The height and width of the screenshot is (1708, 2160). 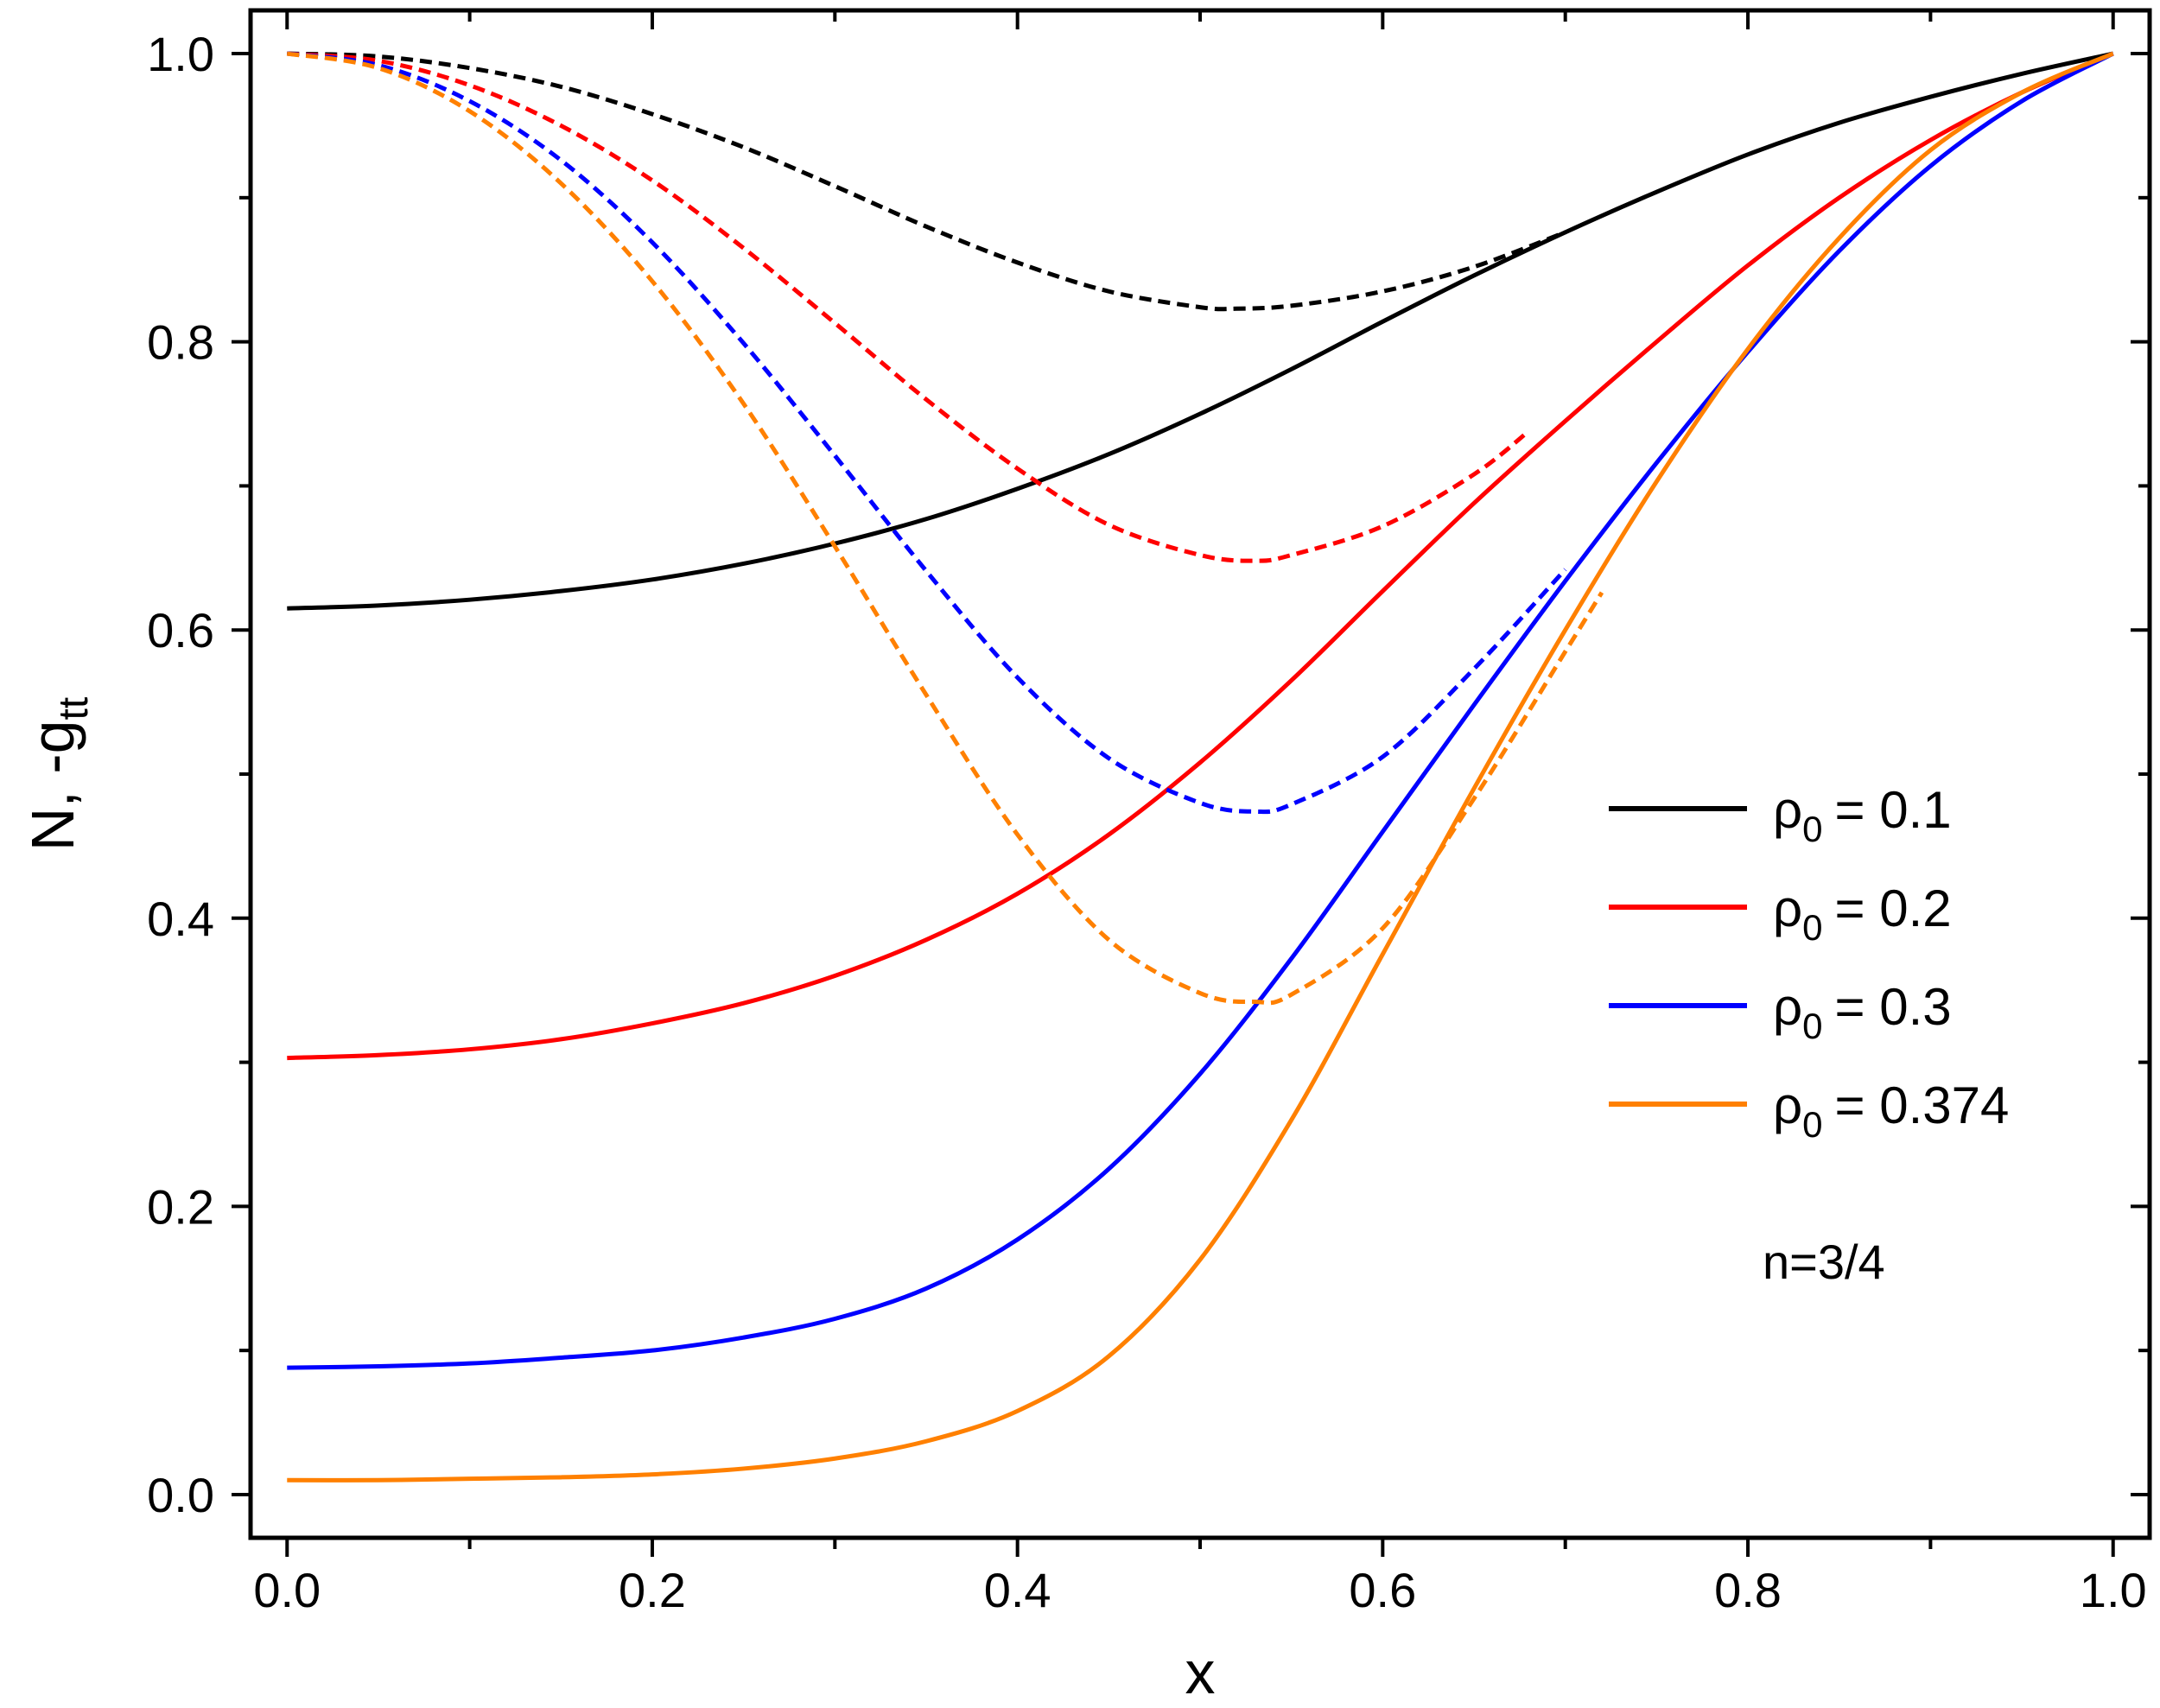 What do you see at coordinates (52, 785) in the screenshot?
I see `y-axis-title-main: N, -g` at bounding box center [52, 785].